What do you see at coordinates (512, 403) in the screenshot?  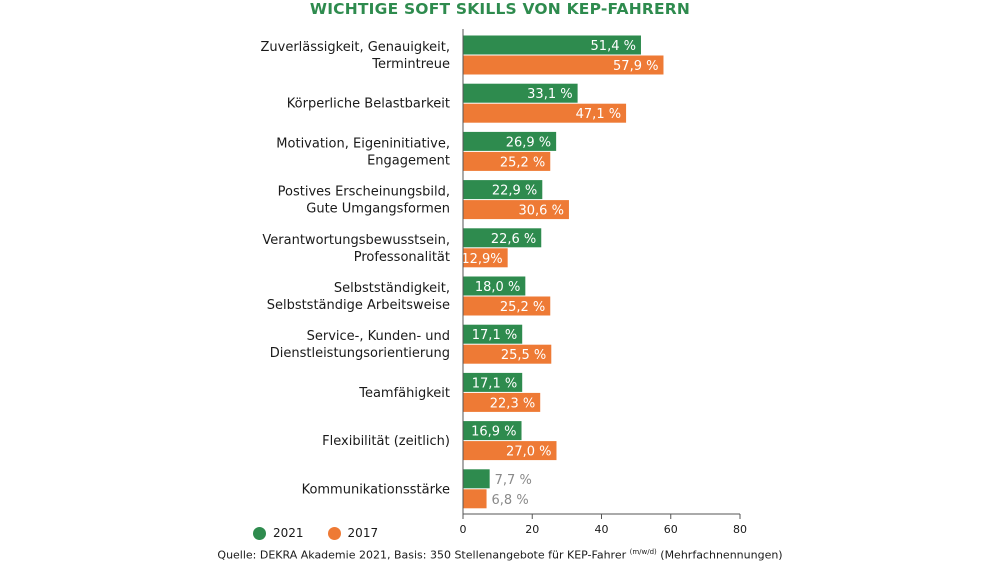 I see `data-label-2017: 22,3 %` at bounding box center [512, 403].